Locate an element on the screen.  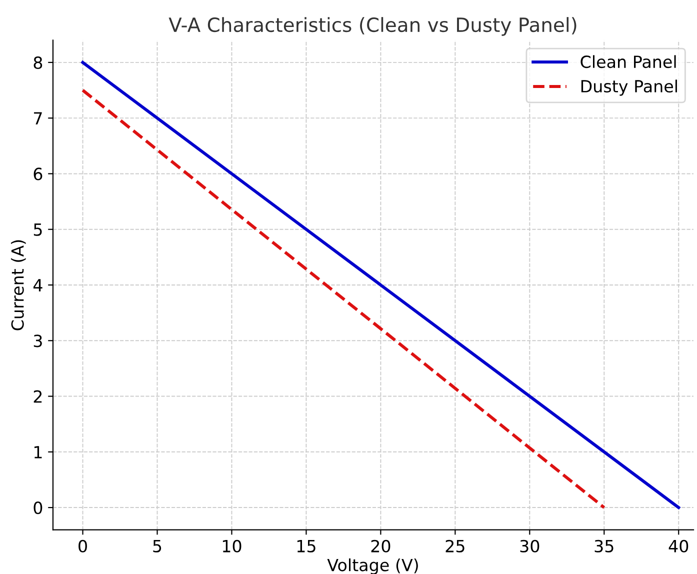
legend-label: Dusty Panel is located at coordinates (629, 88).